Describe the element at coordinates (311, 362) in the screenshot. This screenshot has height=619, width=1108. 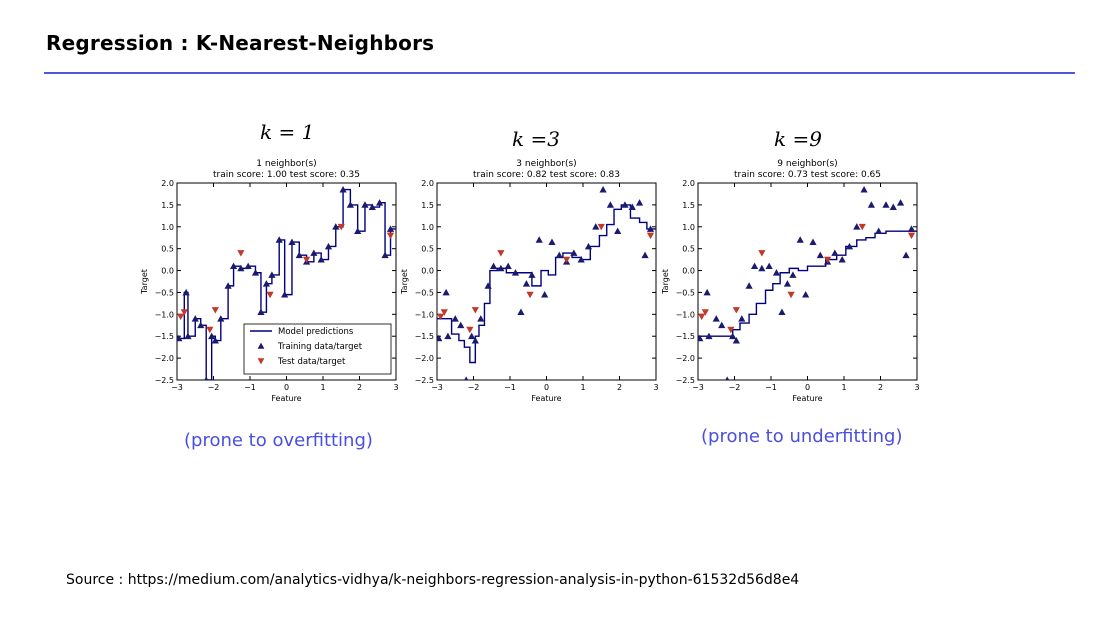
I see `legend-entry: Test data/target` at that location.